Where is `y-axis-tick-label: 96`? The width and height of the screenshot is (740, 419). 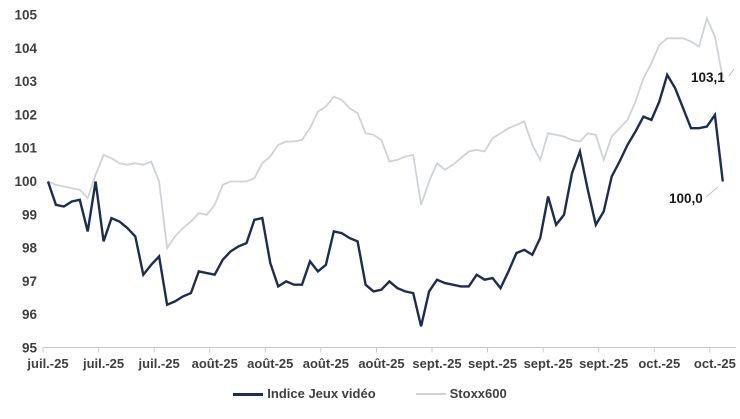 y-axis-tick-label: 96 is located at coordinates (30, 314).